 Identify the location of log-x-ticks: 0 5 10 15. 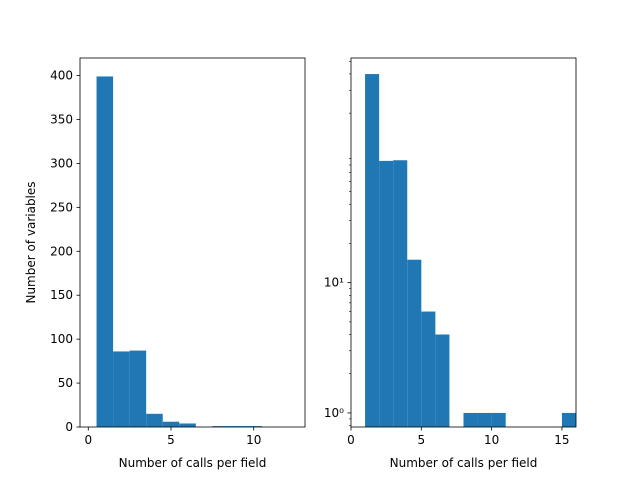
(458, 437).